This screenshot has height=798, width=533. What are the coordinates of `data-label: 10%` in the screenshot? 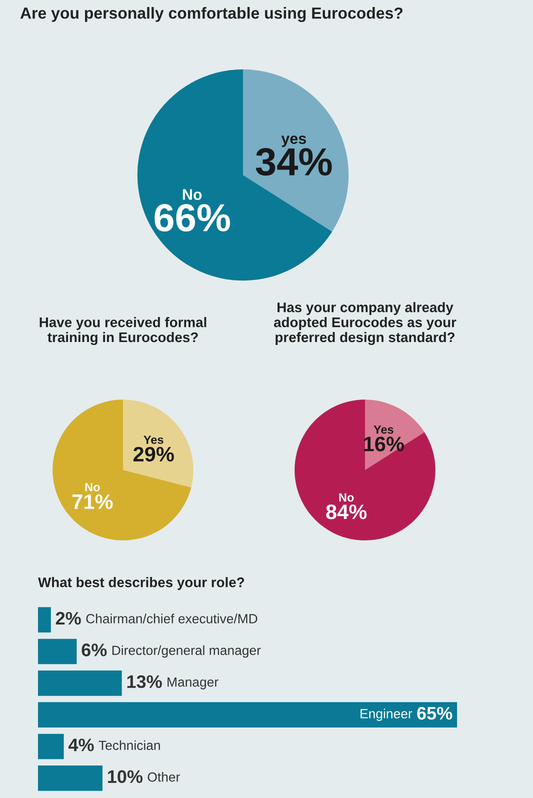 It's located at (125, 777).